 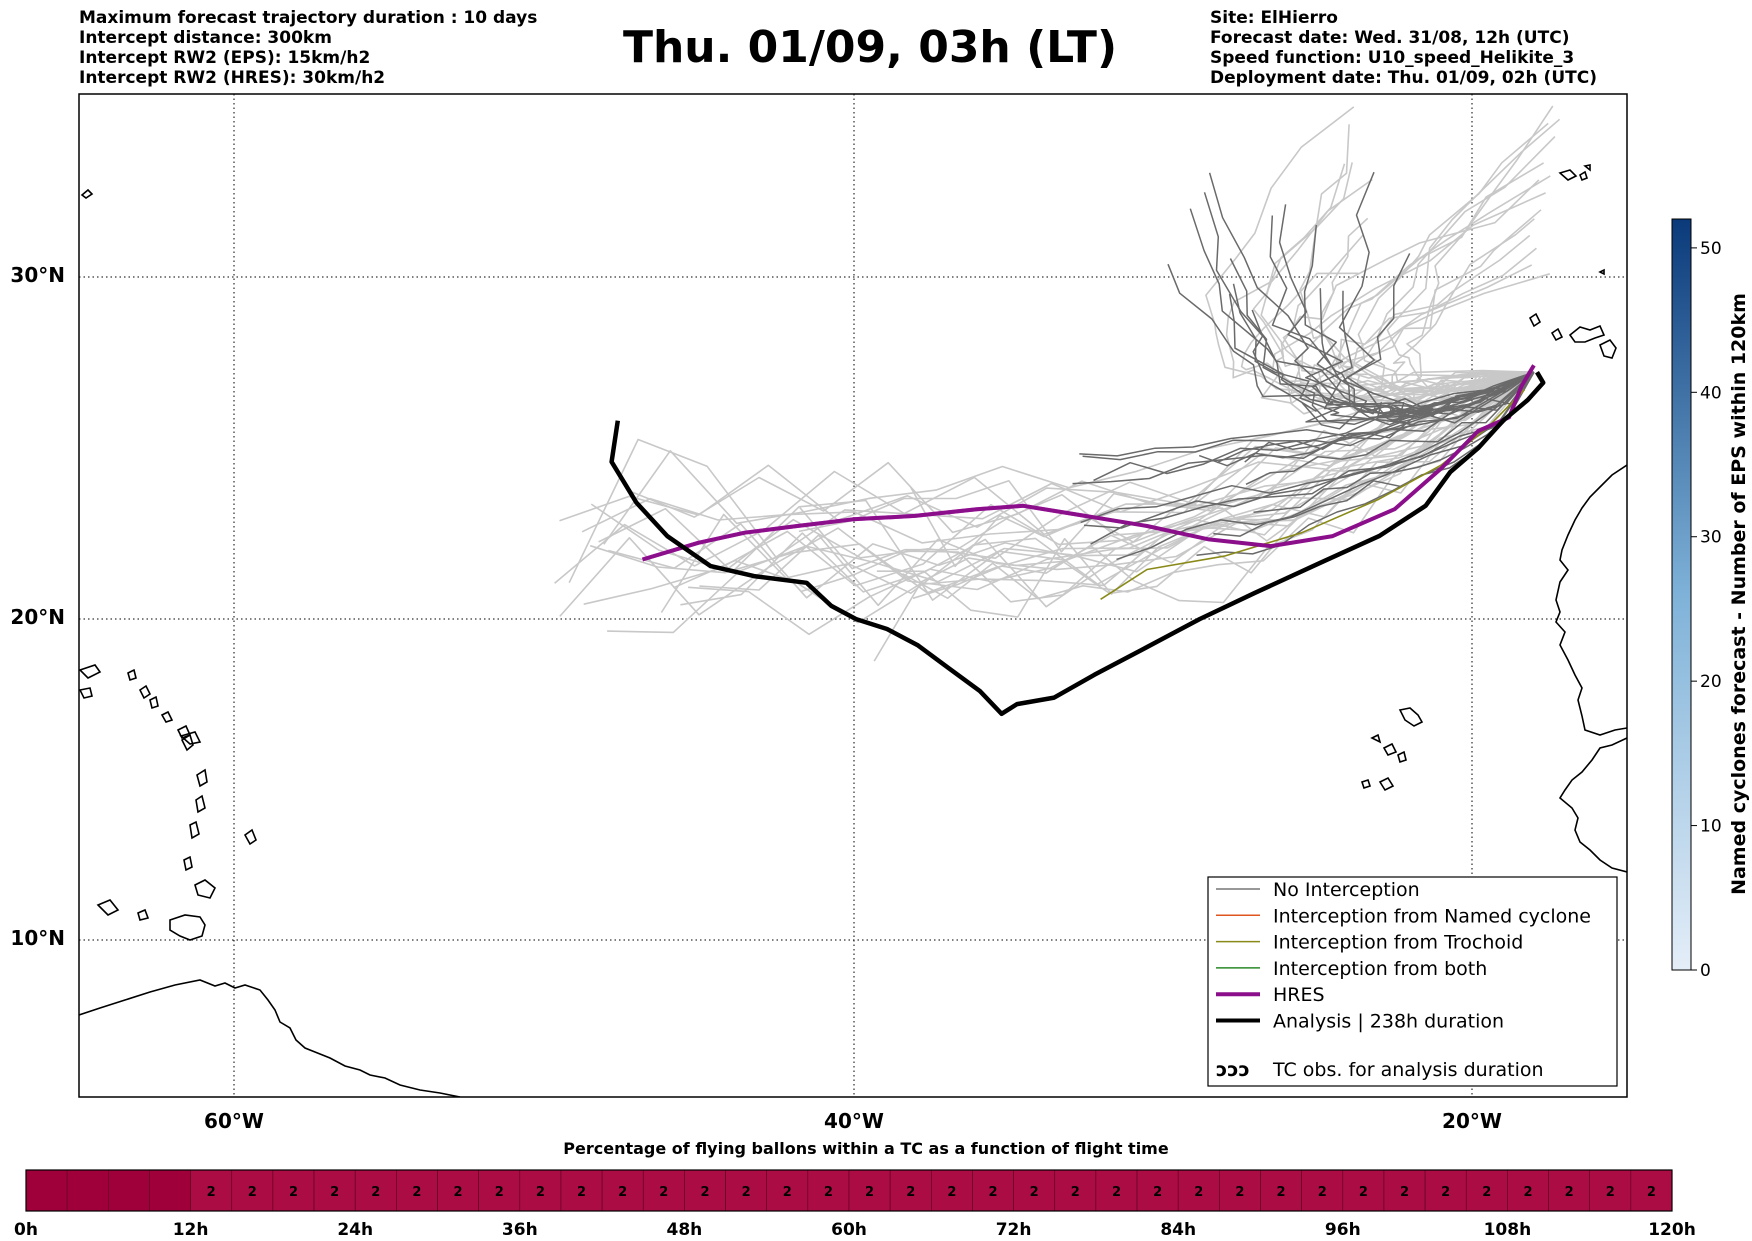 What do you see at coordinates (854, 1121) in the screenshot?
I see `lon-label-40w: 40°W` at bounding box center [854, 1121].